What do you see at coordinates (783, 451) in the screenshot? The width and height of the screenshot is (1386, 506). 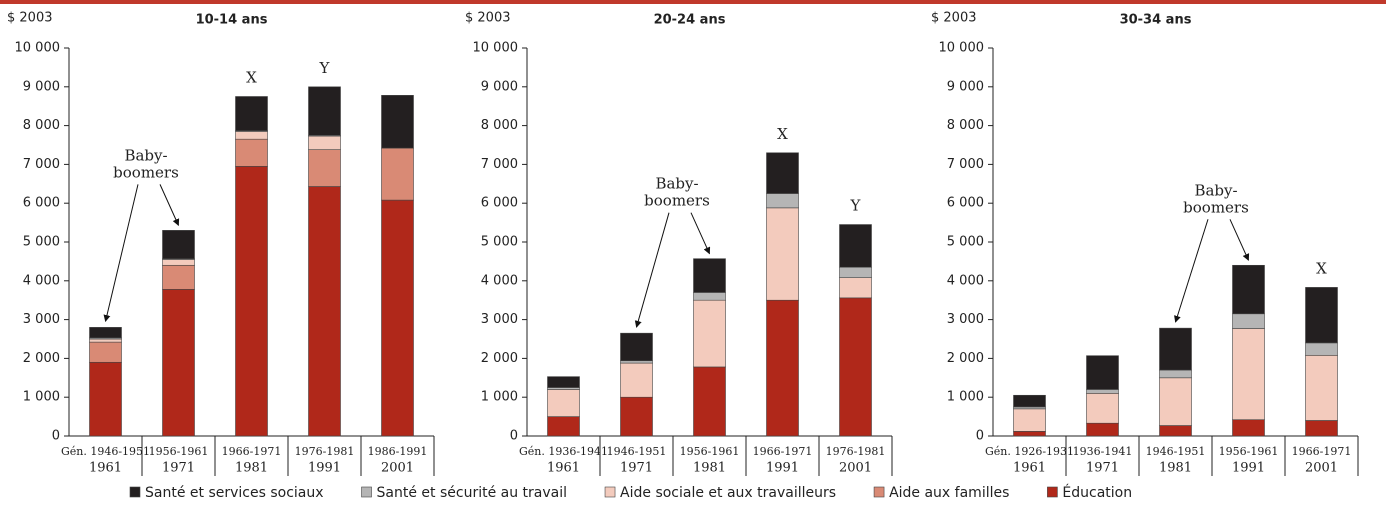 I see `x-tick-label: 1966-1971` at bounding box center [783, 451].